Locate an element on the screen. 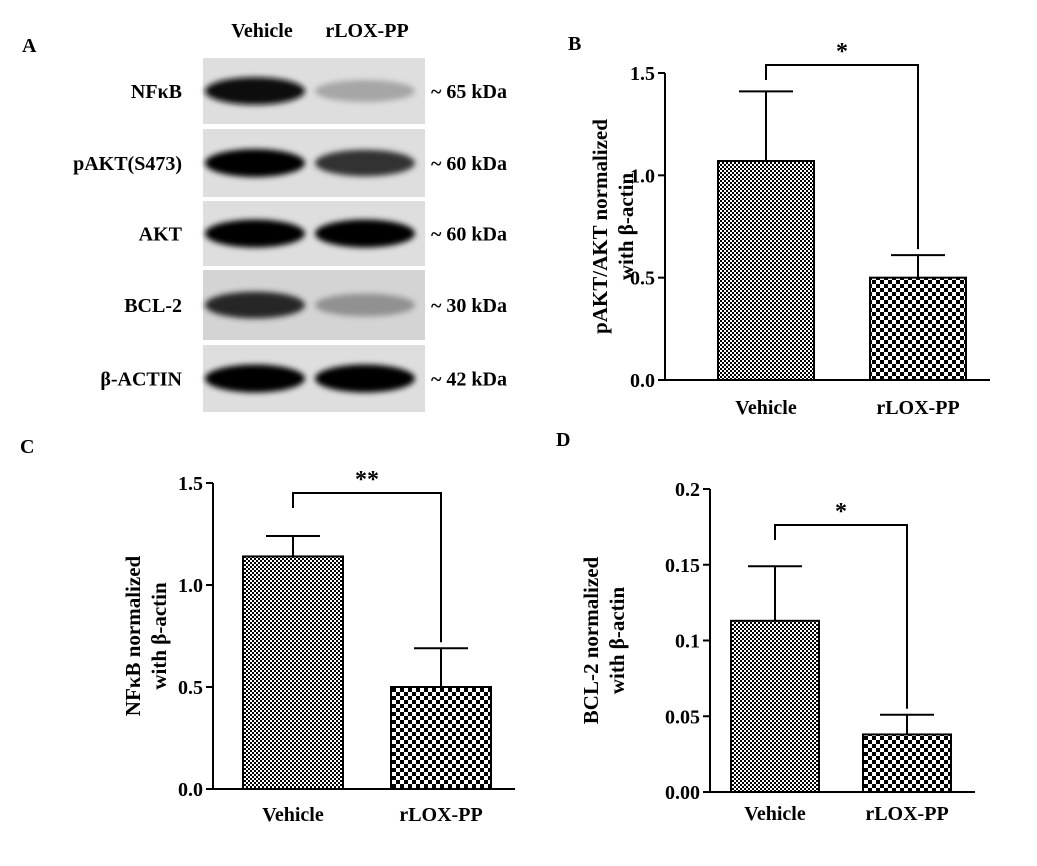 The height and width of the screenshot is (866, 1037). blot-column-label: rLOX-PP is located at coordinates (366, 31).